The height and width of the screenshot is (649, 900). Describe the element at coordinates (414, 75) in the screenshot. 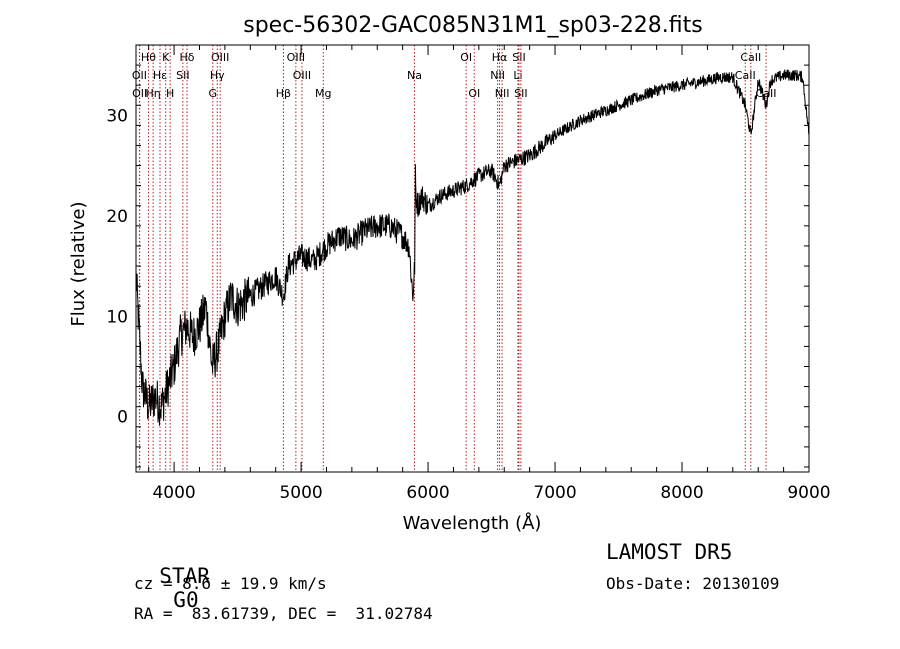

I see `line-marker-label: Na` at that location.